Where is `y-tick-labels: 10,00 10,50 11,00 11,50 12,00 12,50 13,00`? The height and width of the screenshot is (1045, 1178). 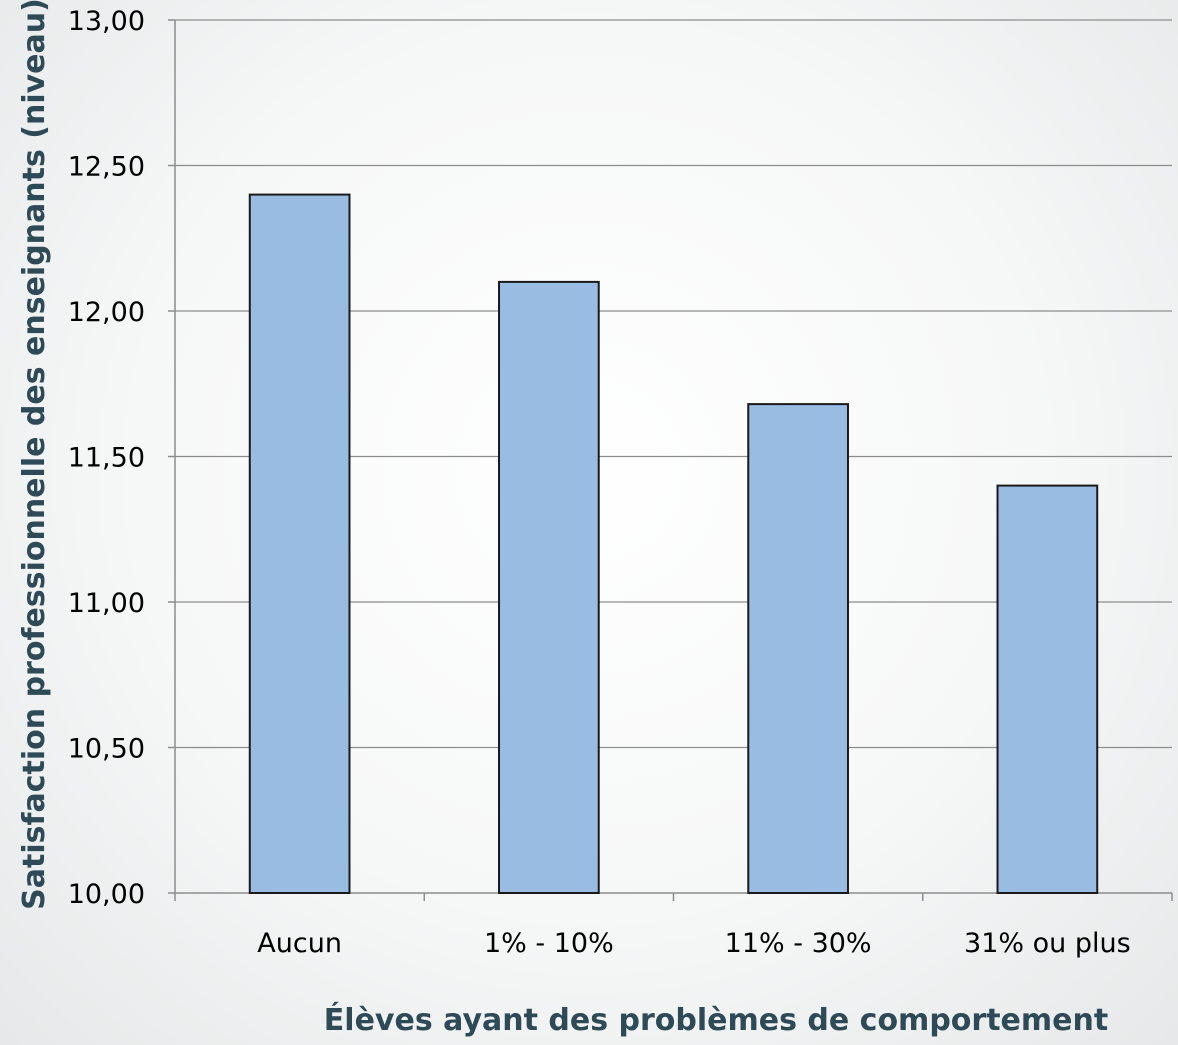 y-tick-labels: 10,00 10,50 11,00 11,50 12,00 12,50 13,00 is located at coordinates (106, 458).